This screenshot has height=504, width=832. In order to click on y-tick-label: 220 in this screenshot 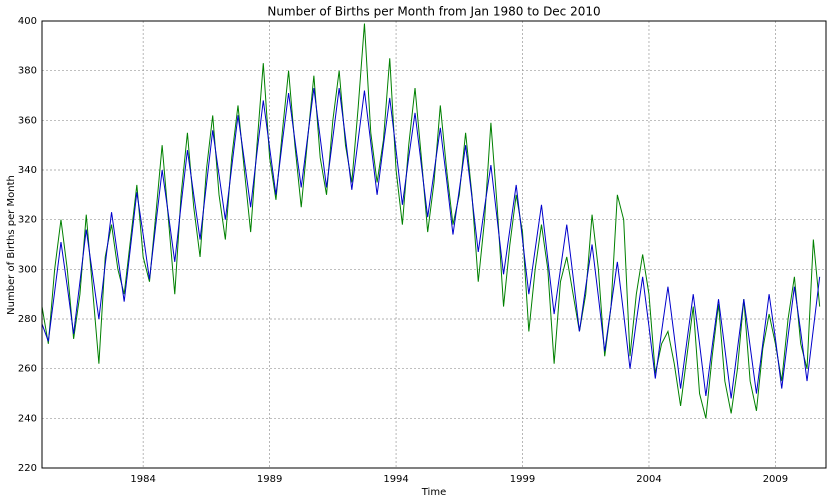, I will do `click(27, 468)`.